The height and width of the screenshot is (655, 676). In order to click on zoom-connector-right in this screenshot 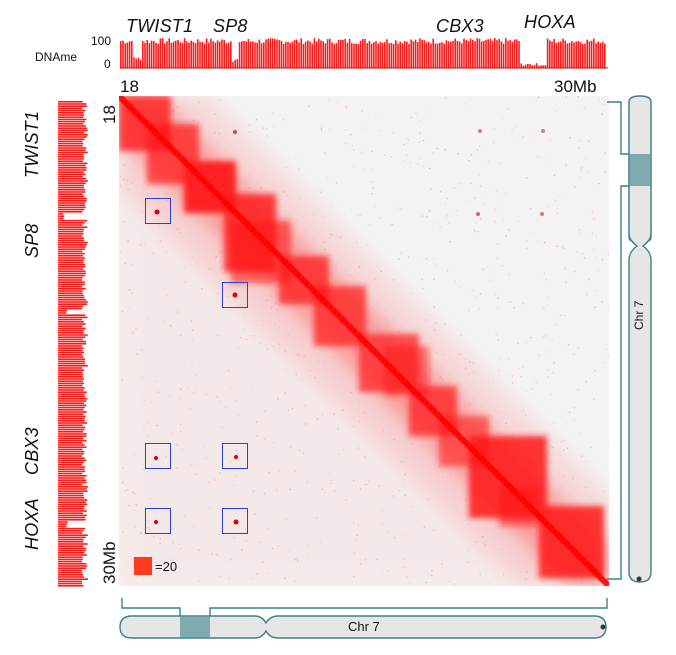, I will do `click(408, 607)`.